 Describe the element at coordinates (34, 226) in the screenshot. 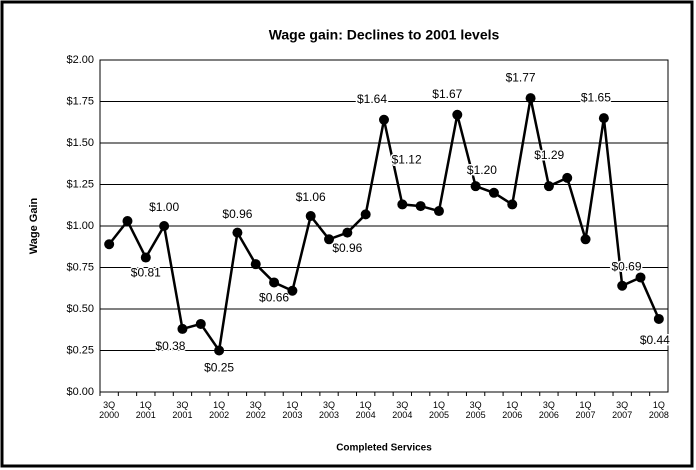

I see `y-axis-label: Wage Gain` at that location.